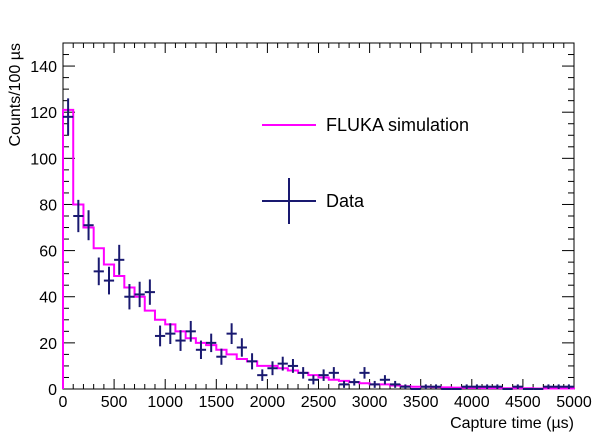 The height and width of the screenshot is (433, 598). What do you see at coordinates (523, 402) in the screenshot?
I see `x-tick-label: 4500` at bounding box center [523, 402].